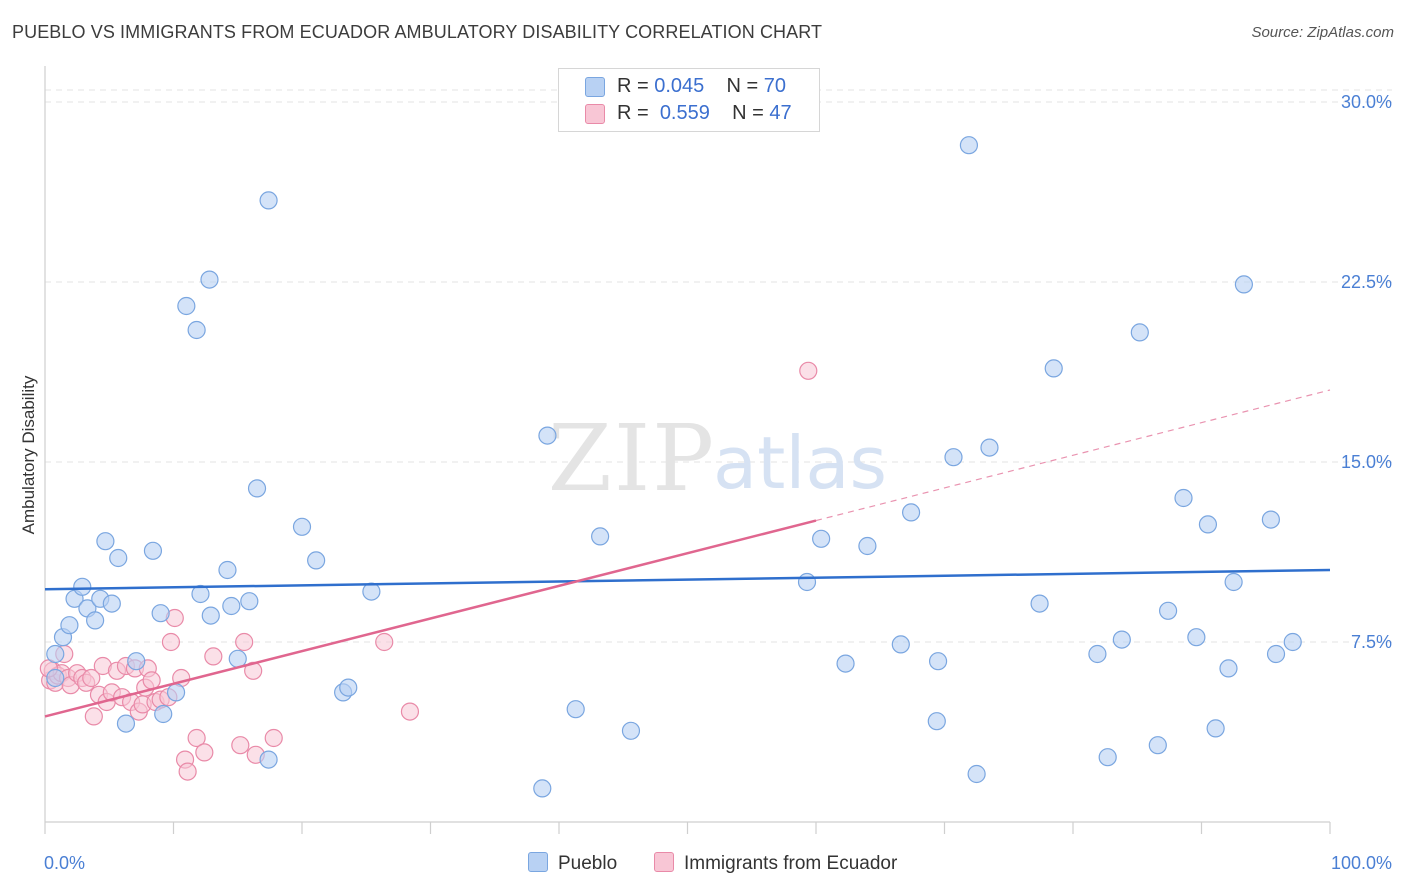 The width and height of the screenshot is (1406, 892). I want to click on ecuador-trend-extension, so click(1073, 455).